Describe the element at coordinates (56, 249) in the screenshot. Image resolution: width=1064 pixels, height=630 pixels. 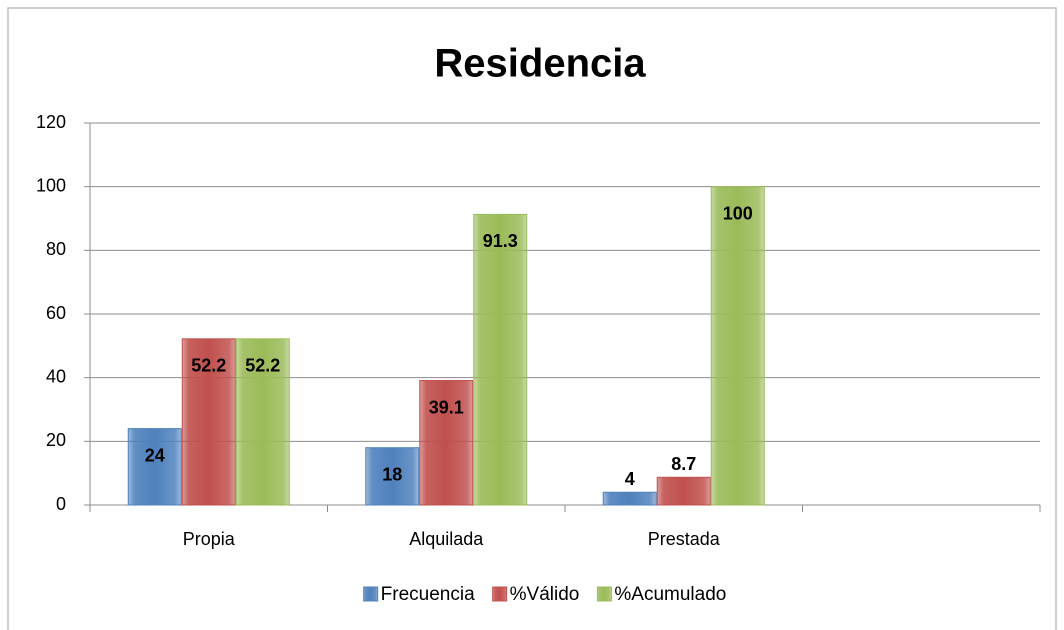
I see `y-tick-label: 80` at that location.